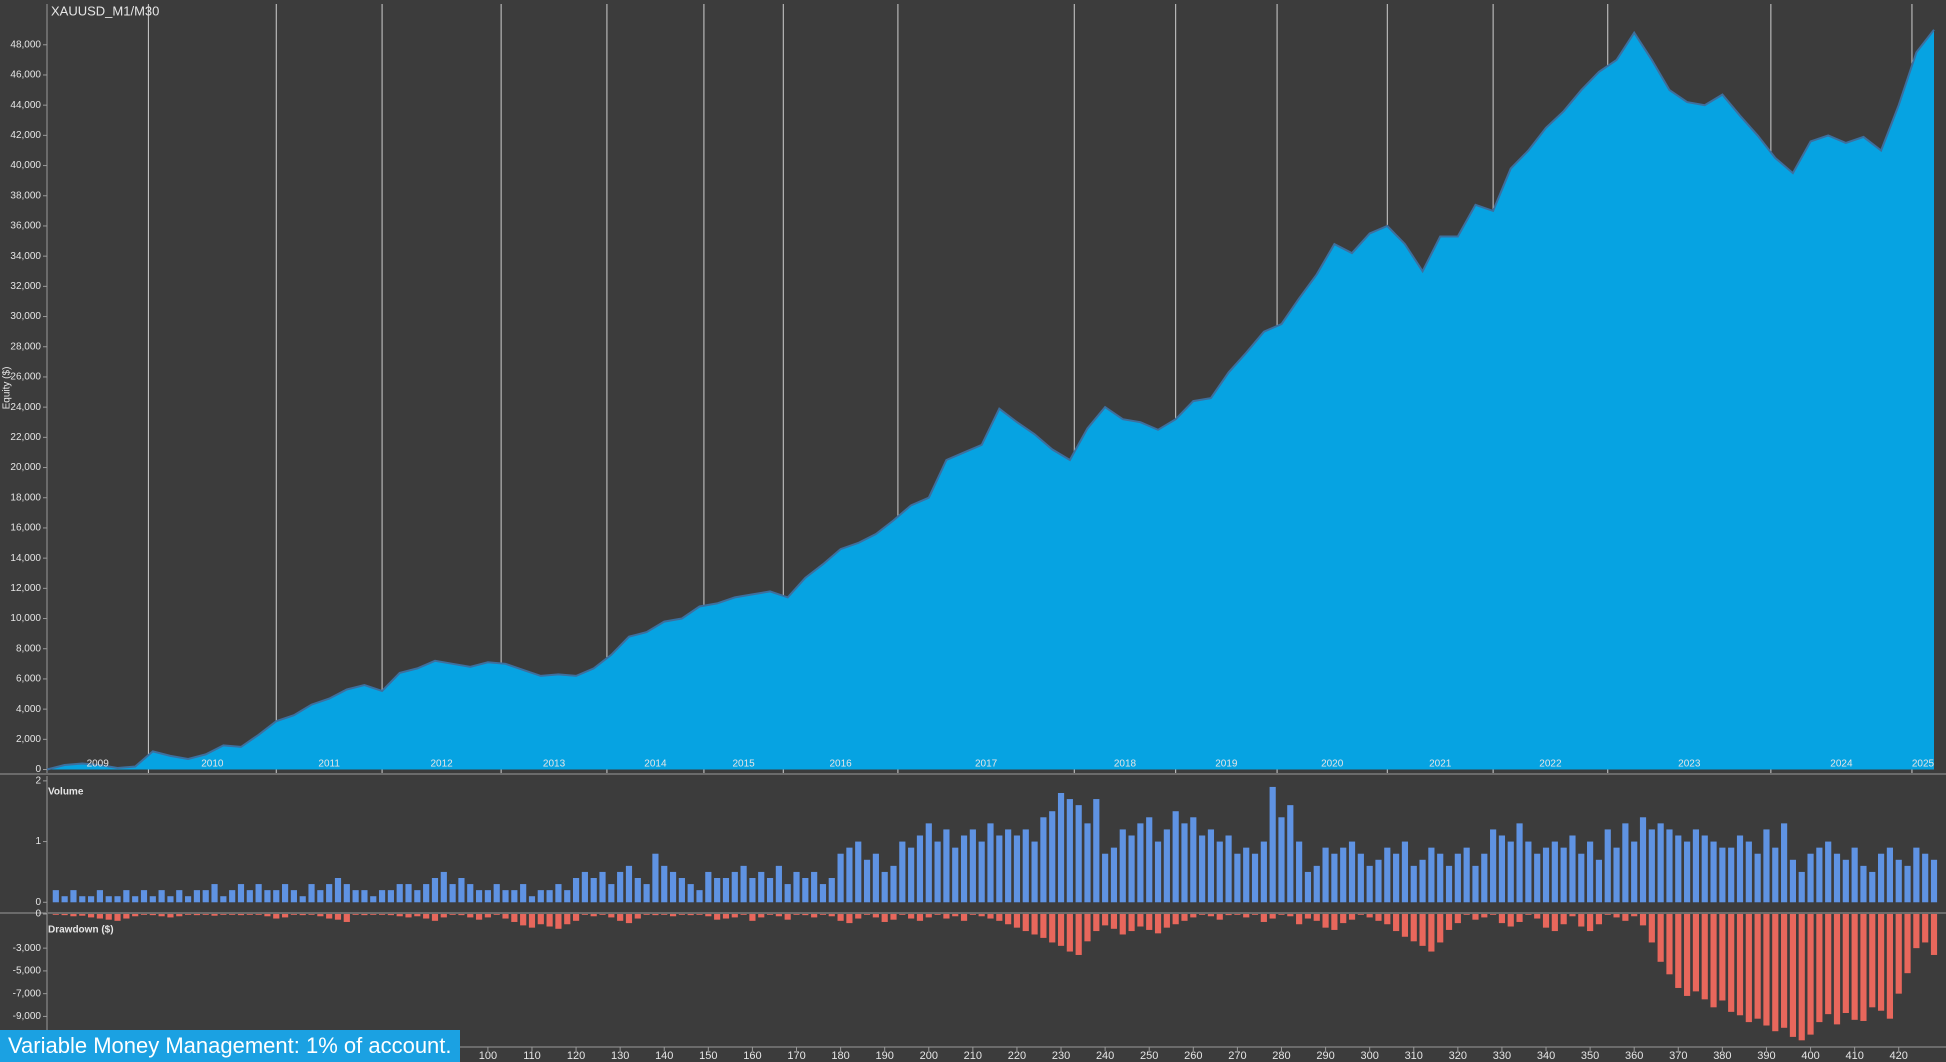  Describe the element at coordinates (98, 764) in the screenshot. I see `year-label: 2009` at that location.